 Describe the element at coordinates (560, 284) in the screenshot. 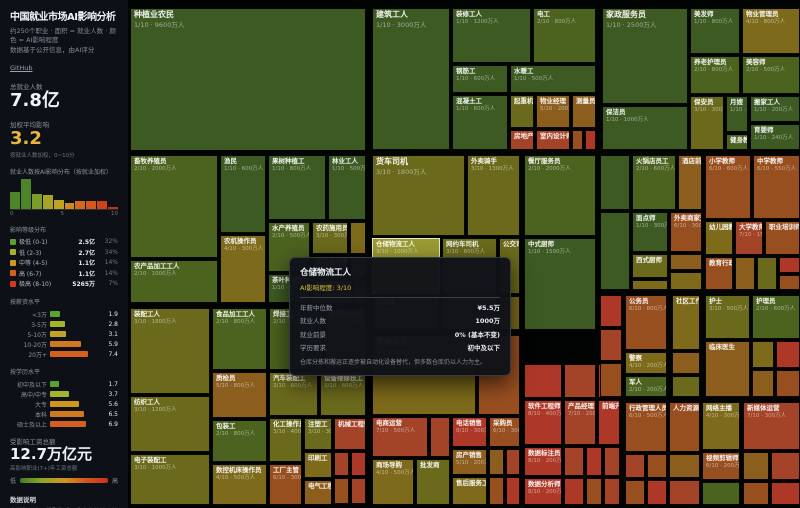

I see `treemap-tile: 中式厨师 1/10 · 1500万人` at that location.